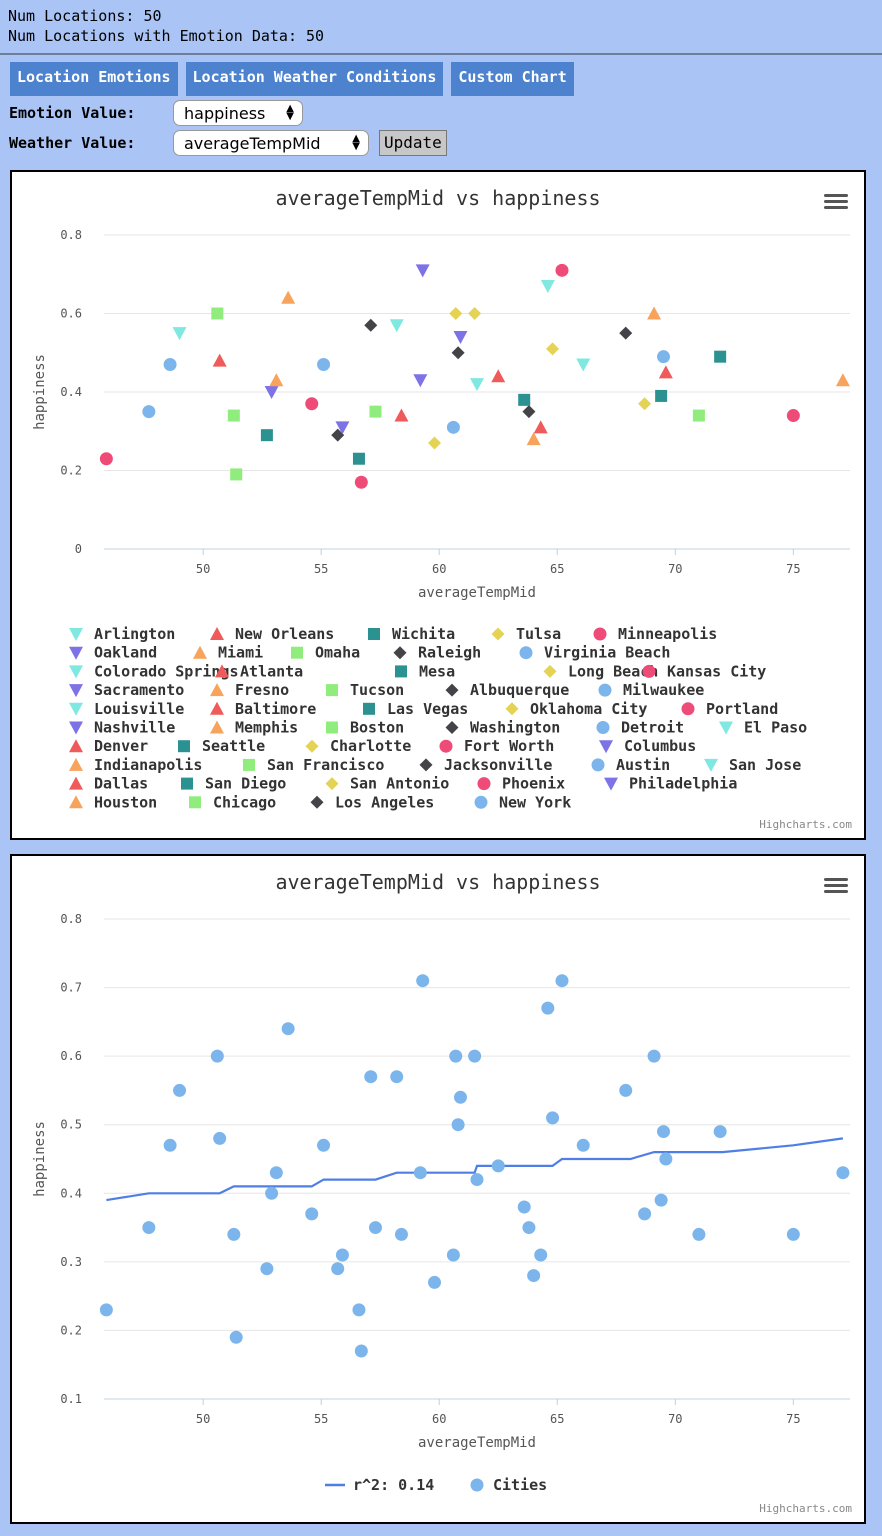 This screenshot has height=1536, width=882. I want to click on chart-title: averageTempMid vs happiness, so click(437, 198).